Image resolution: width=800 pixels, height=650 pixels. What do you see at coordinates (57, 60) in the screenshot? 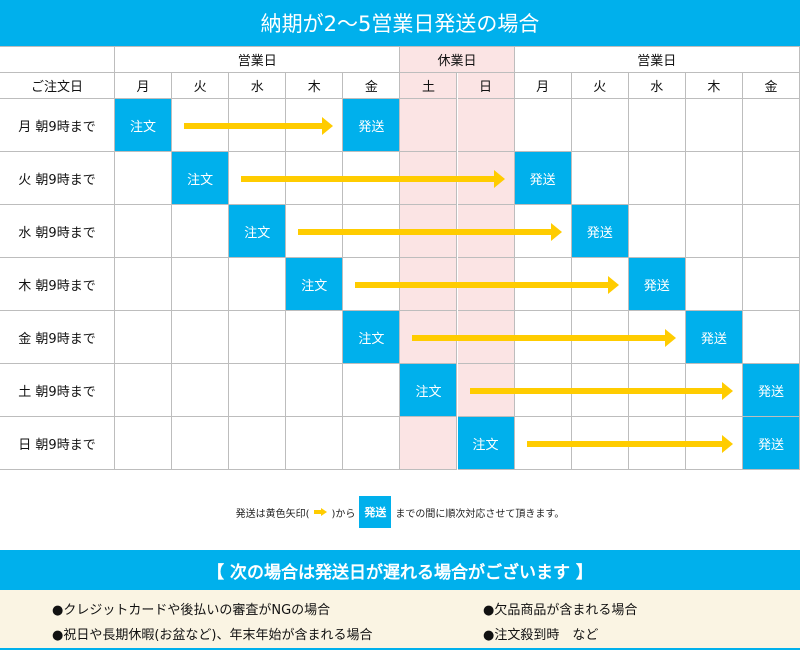
I see `header-blank` at bounding box center [57, 60].